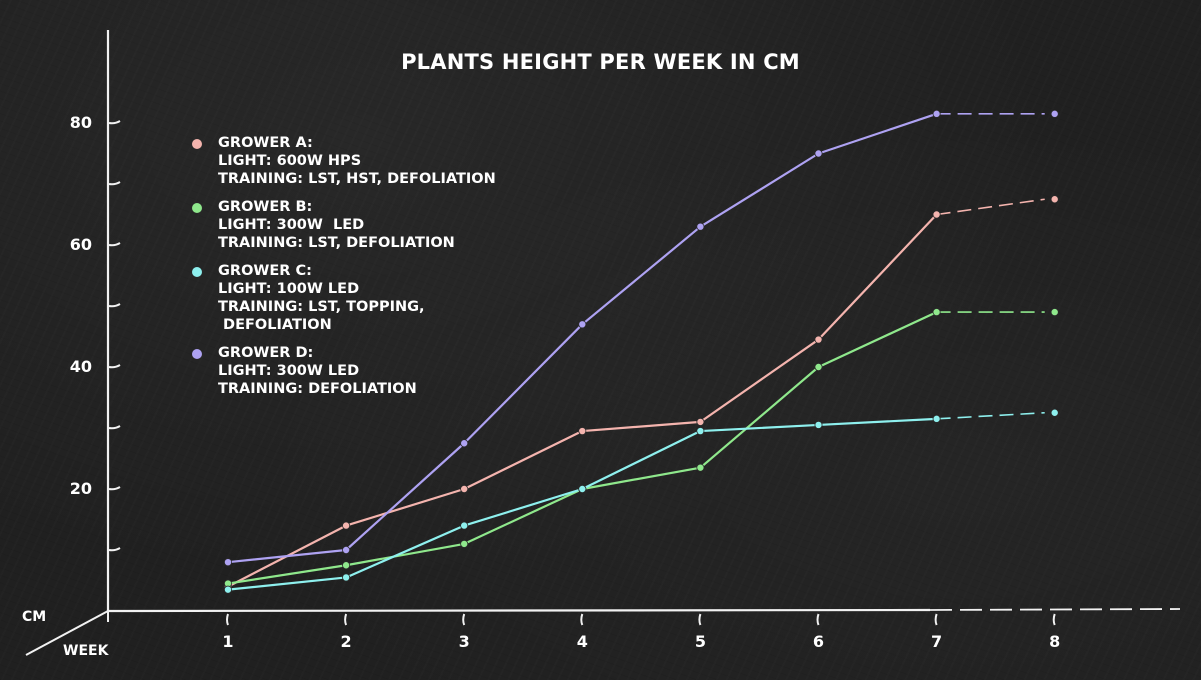 This screenshot has height=680, width=1201. Describe the element at coordinates (464, 641) in the screenshot. I see `x-tick-label: 3` at that location.